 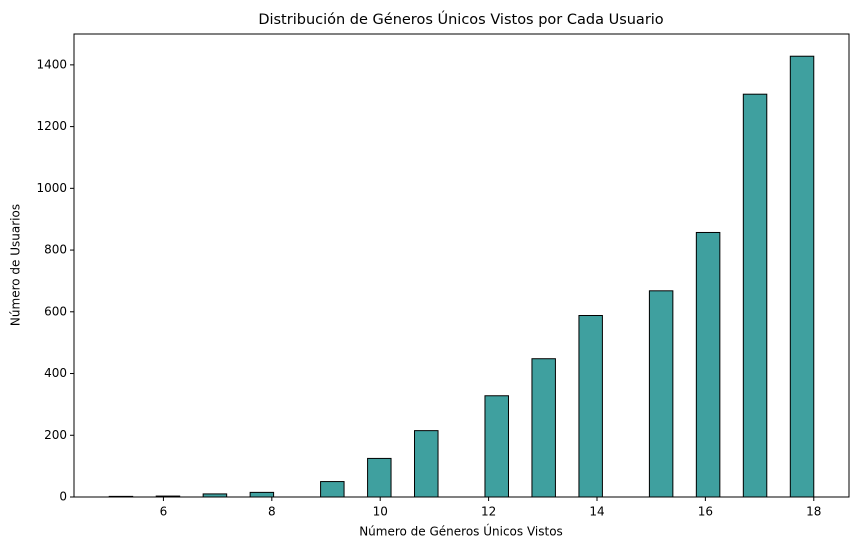 What do you see at coordinates (51, 188) in the screenshot?
I see `y-tick-label: 1000` at bounding box center [51, 188].